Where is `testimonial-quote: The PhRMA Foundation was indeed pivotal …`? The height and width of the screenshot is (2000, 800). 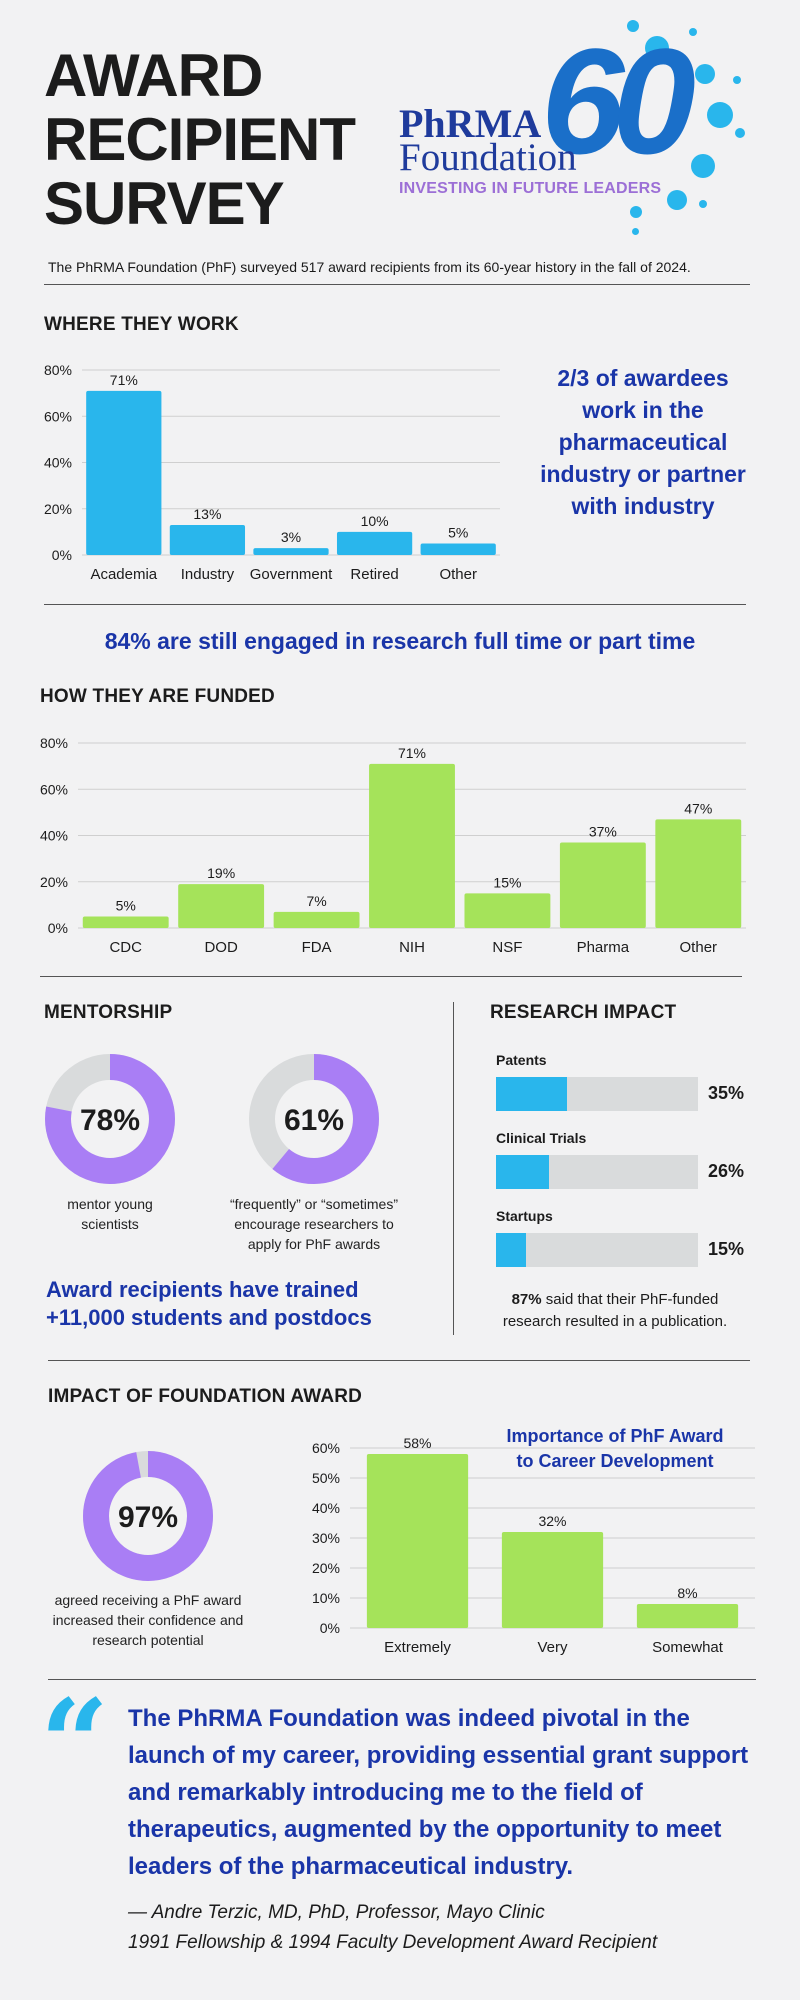 testimonial-quote: The PhRMA Foundation was indeed pivotal … is located at coordinates (438, 1792).